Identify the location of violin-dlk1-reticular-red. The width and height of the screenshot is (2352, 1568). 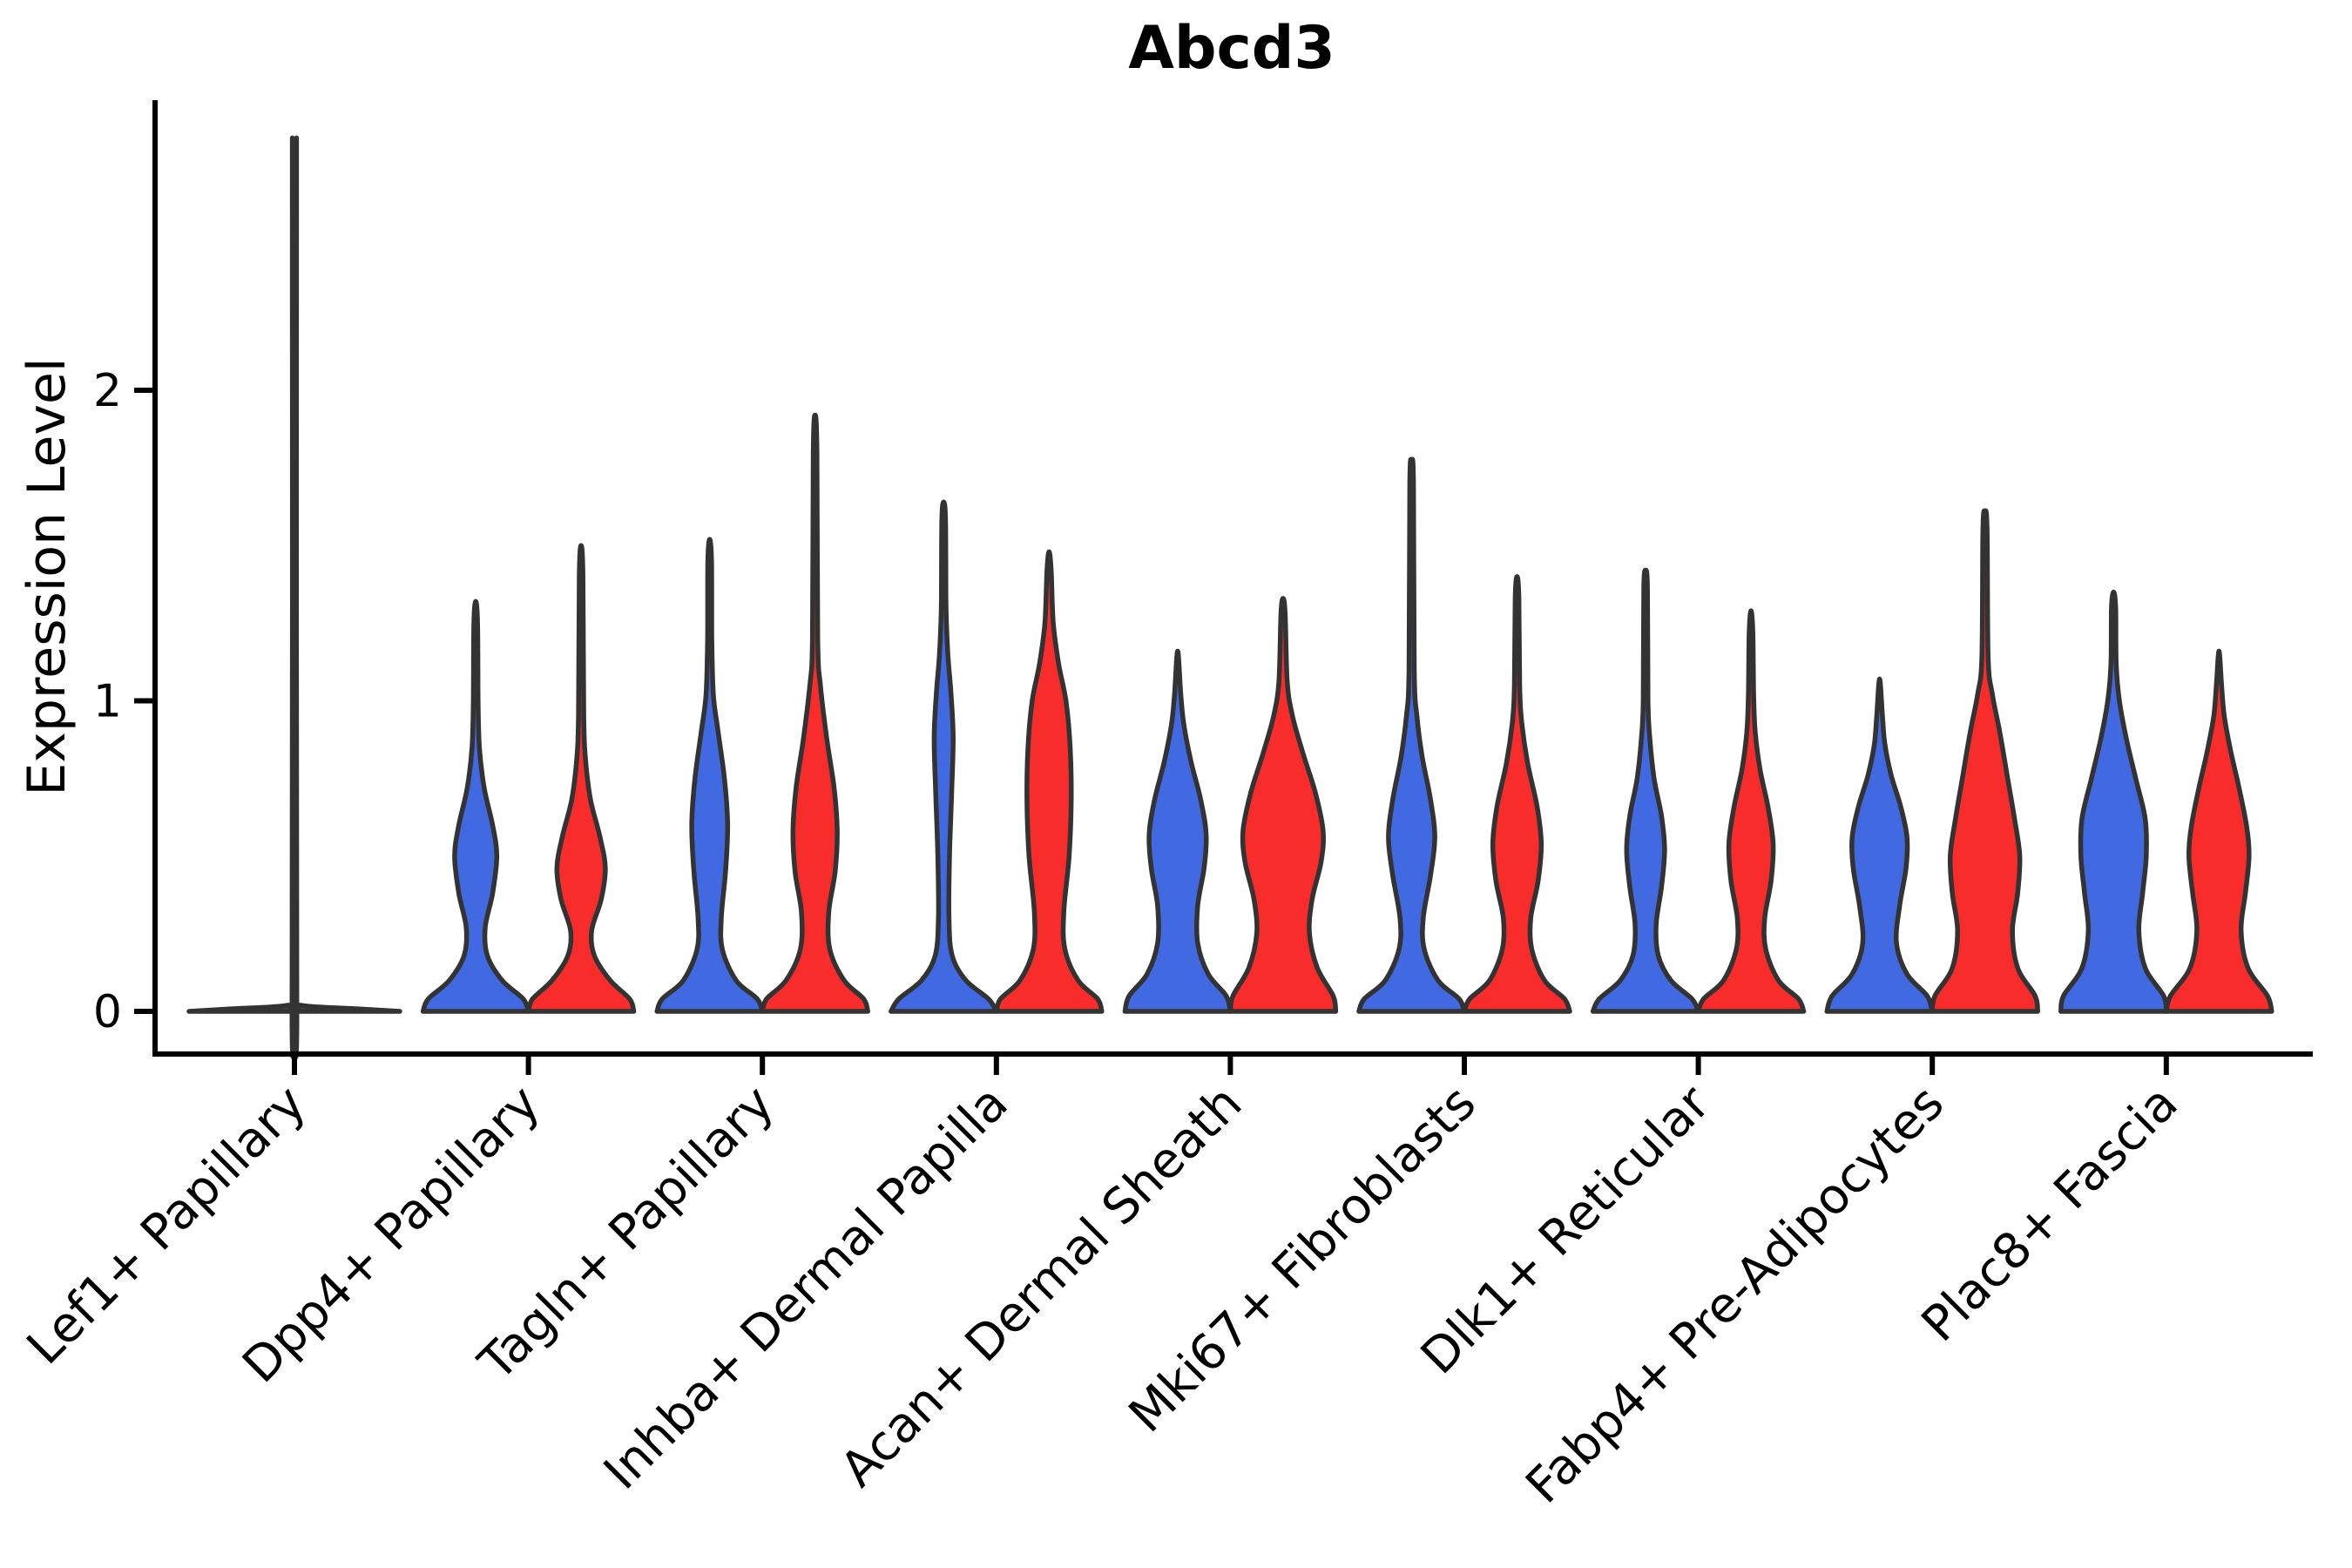
(1751, 811).